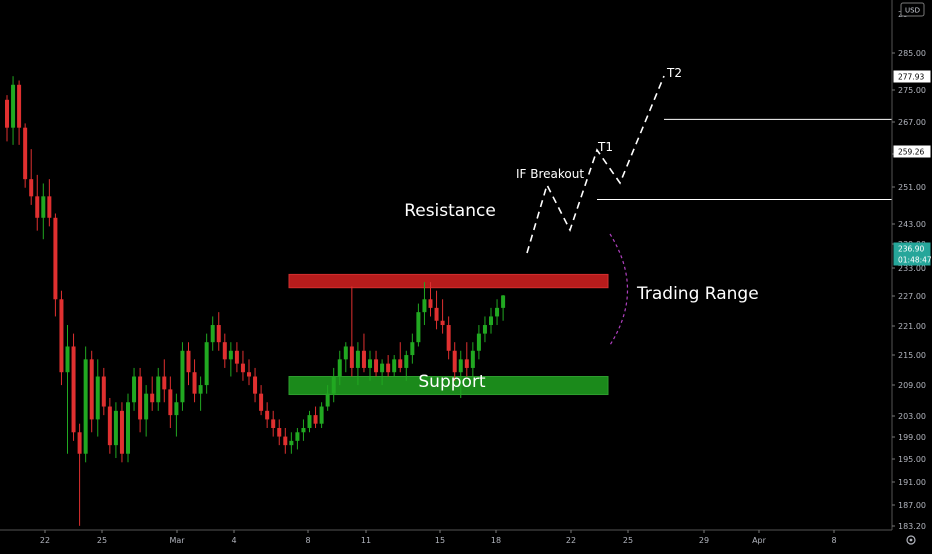 Image resolution: width=932 pixels, height=554 pixels. I want to click on support-zone, so click(448, 386).